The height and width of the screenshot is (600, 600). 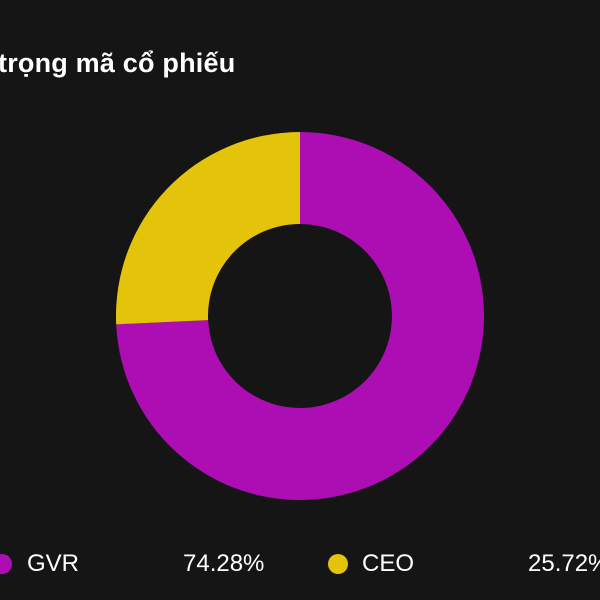 I want to click on legend-label-gvr: GVR, so click(x=53, y=563).